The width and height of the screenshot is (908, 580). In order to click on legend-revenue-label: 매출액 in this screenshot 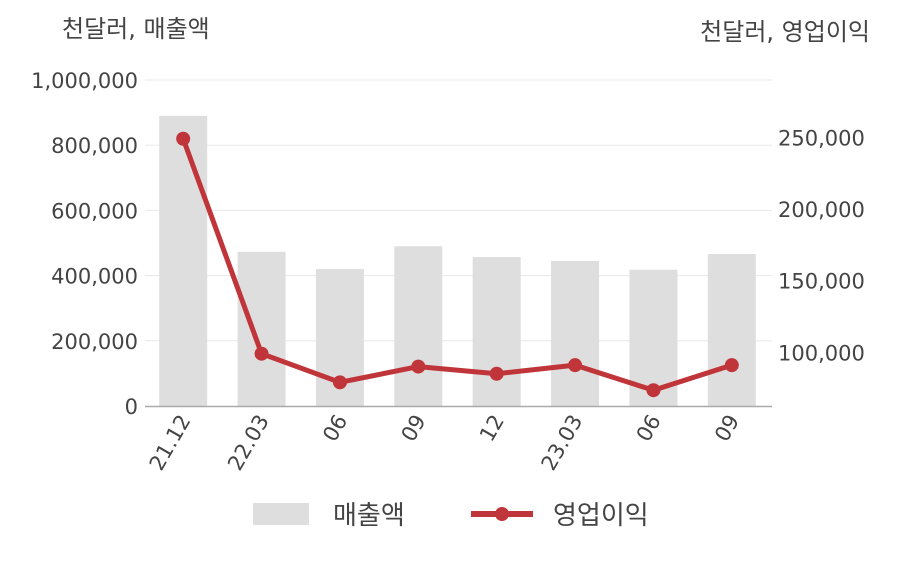, I will do `click(369, 516)`.